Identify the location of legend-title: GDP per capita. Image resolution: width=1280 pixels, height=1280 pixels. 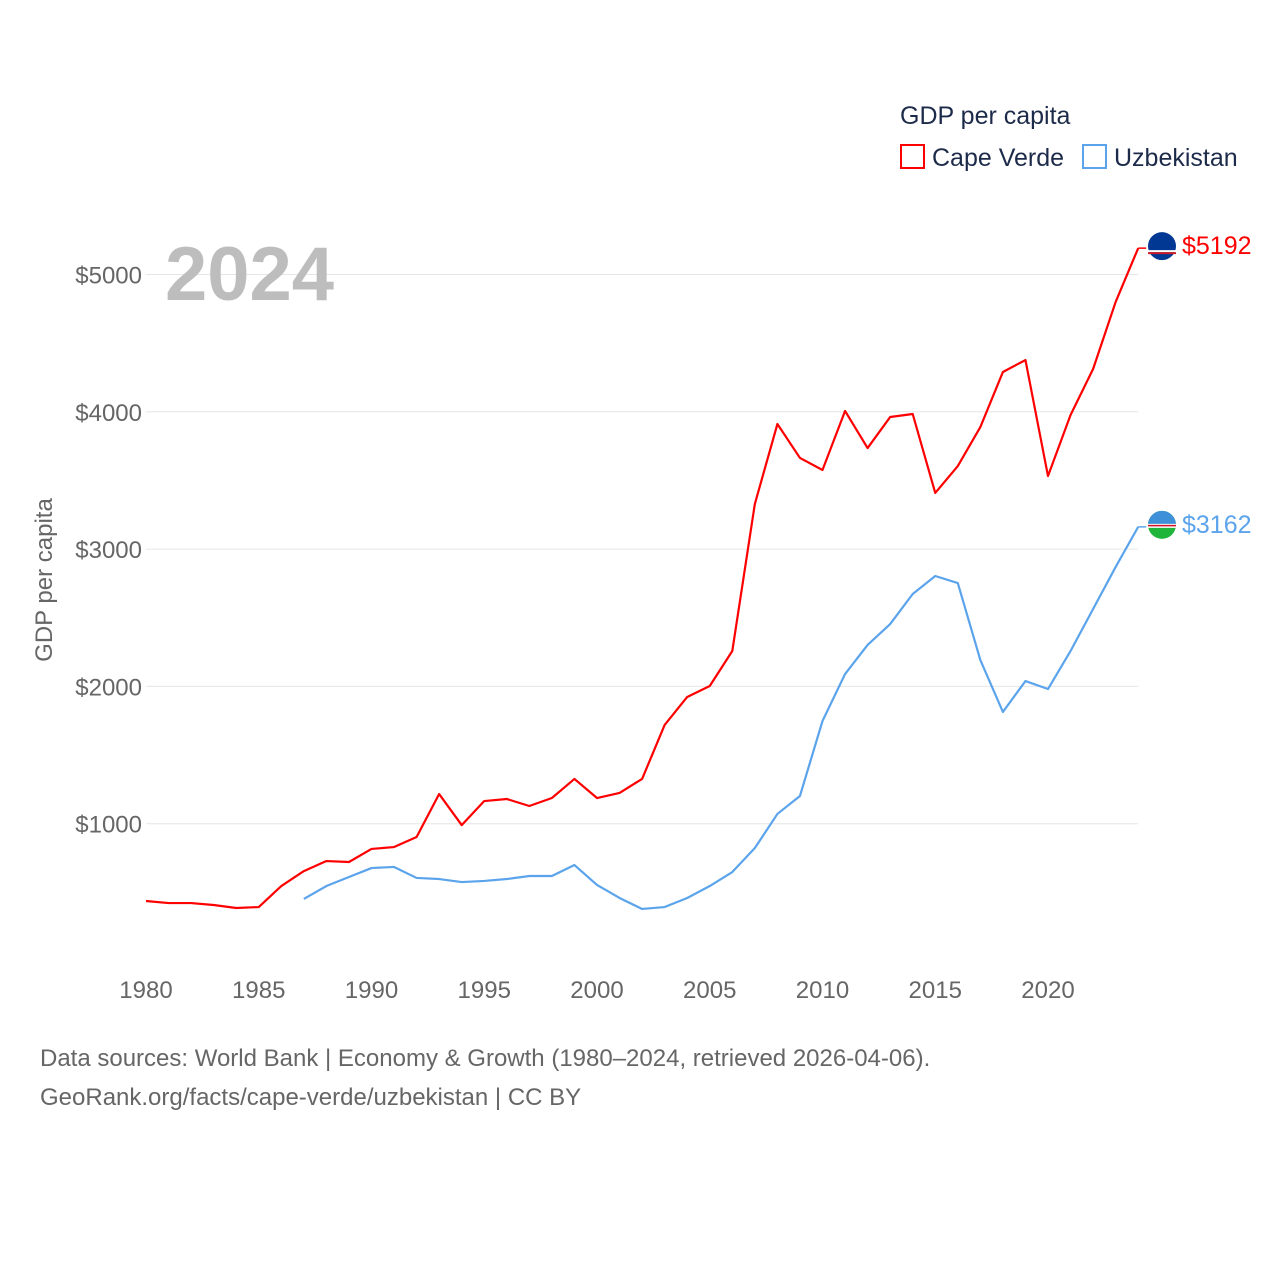
(985, 116).